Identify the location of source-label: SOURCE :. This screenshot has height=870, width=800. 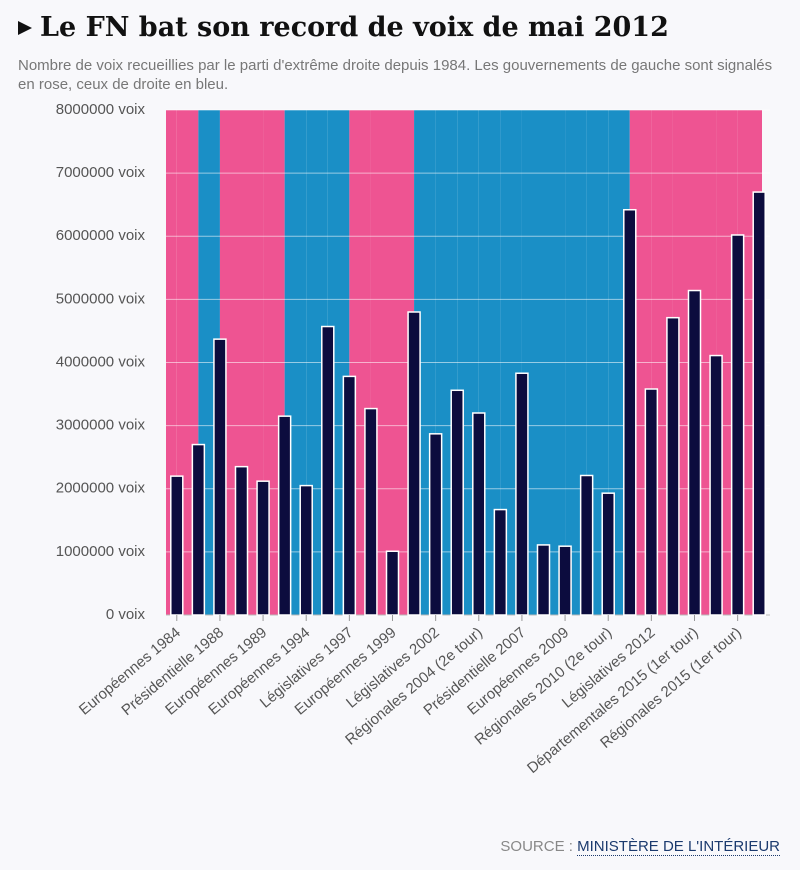
(536, 846).